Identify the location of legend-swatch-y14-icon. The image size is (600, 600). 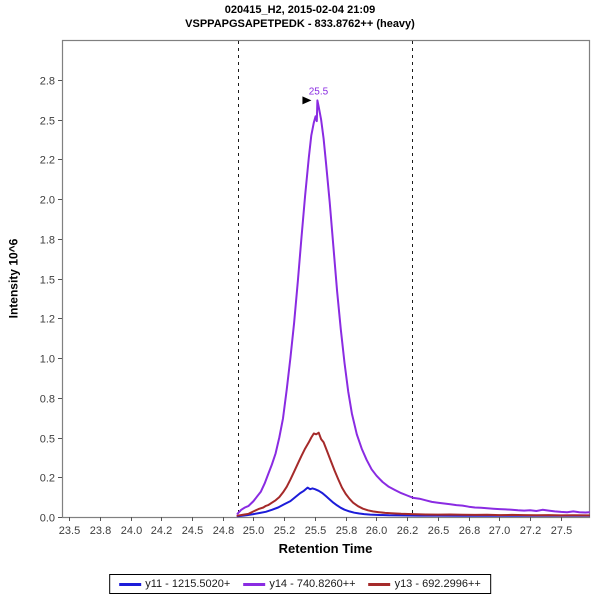
(254, 584).